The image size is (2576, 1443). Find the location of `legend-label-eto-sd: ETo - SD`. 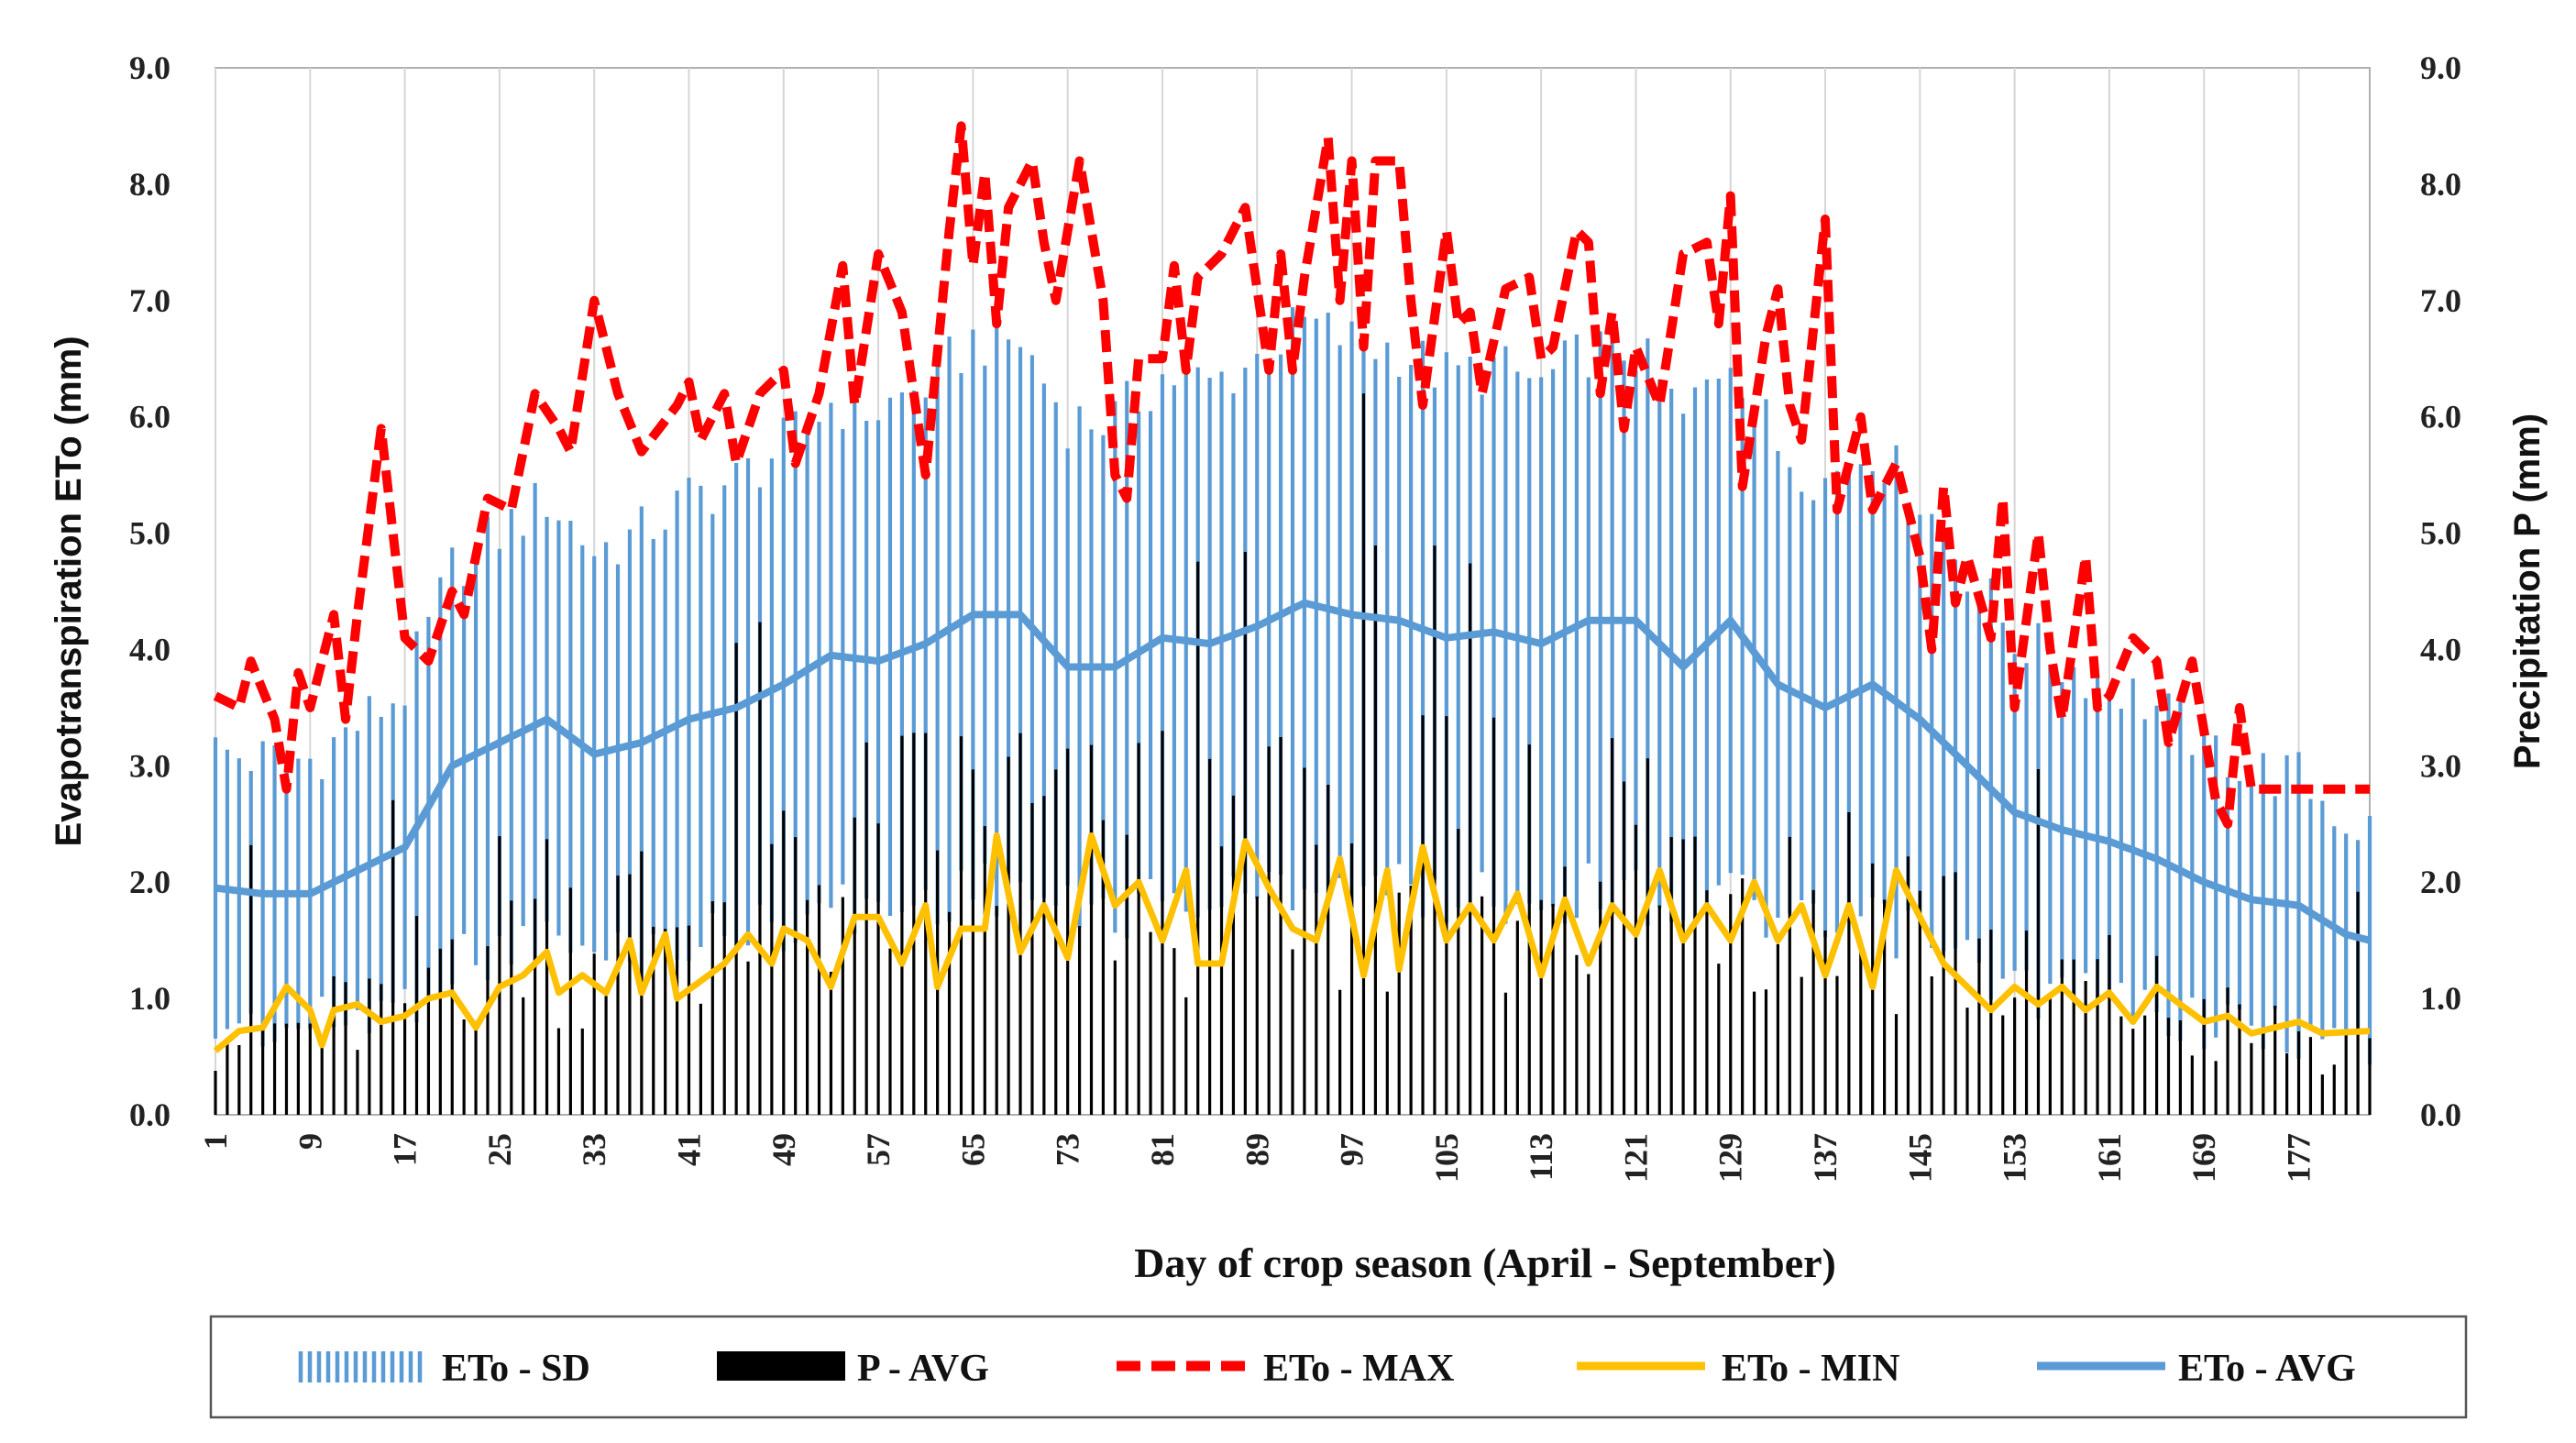

legend-label-eto-sd: ETo - SD is located at coordinates (516, 1369).